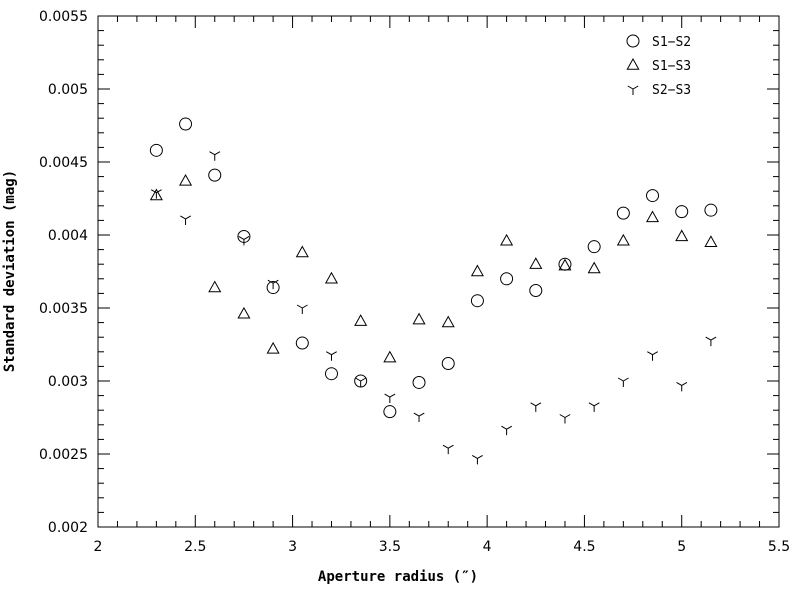 This screenshot has height=590, width=797. Describe the element at coordinates (633, 41) in the screenshot. I see `legend-circle-icon` at that location.